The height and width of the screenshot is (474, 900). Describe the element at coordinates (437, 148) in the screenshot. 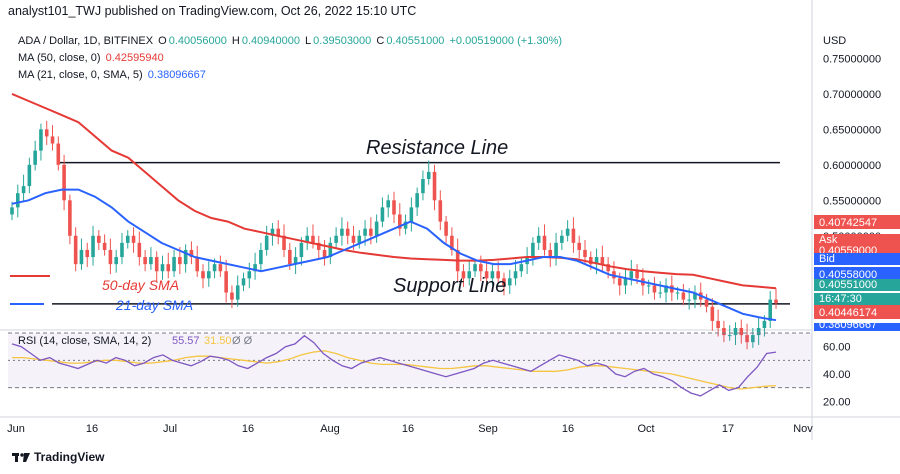

I see `resistance-annotation: Resistance Line` at that location.